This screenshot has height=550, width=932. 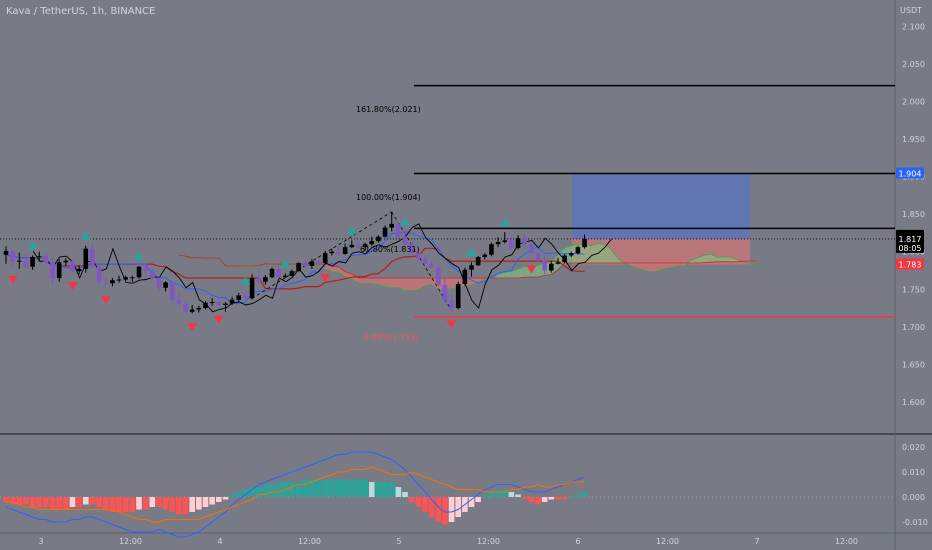 What do you see at coordinates (846, 541) in the screenshot?
I see `time-axis-tick-label-9: 12:00` at bounding box center [846, 541].